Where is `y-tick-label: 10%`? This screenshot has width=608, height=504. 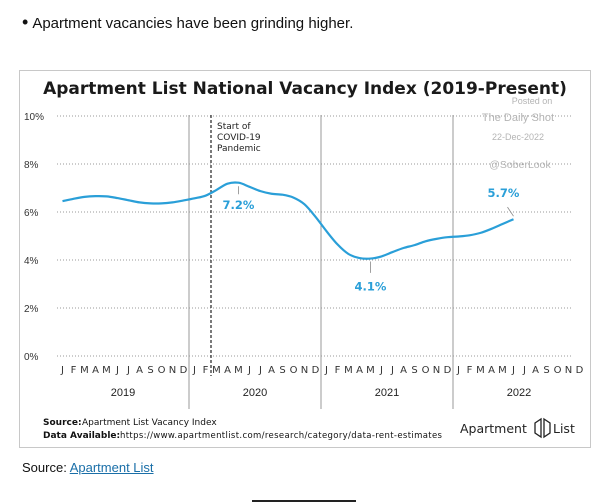 y-tick-label: 10% is located at coordinates (34, 117).